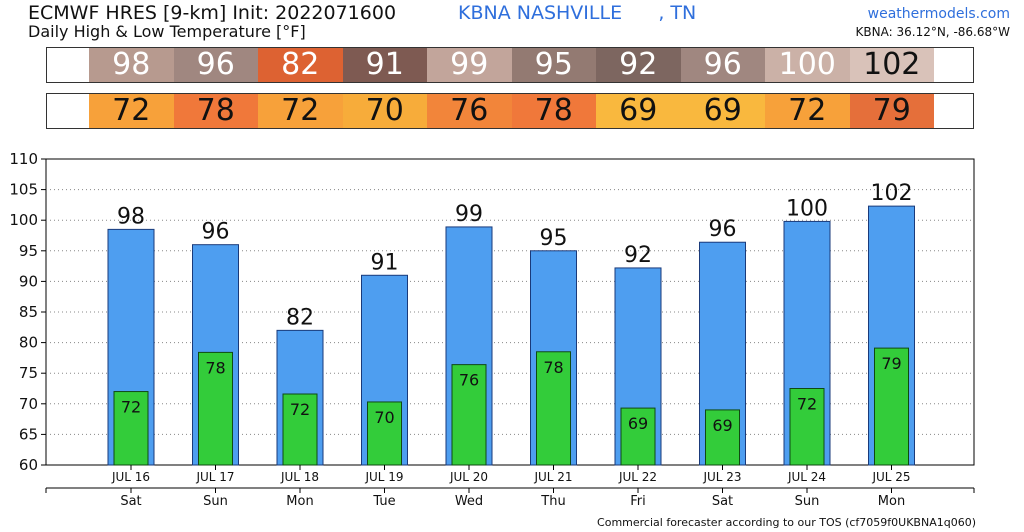 The image size is (1024, 532). Describe the element at coordinates (28, 251) in the screenshot. I see `y-tick-label: 95` at that location.